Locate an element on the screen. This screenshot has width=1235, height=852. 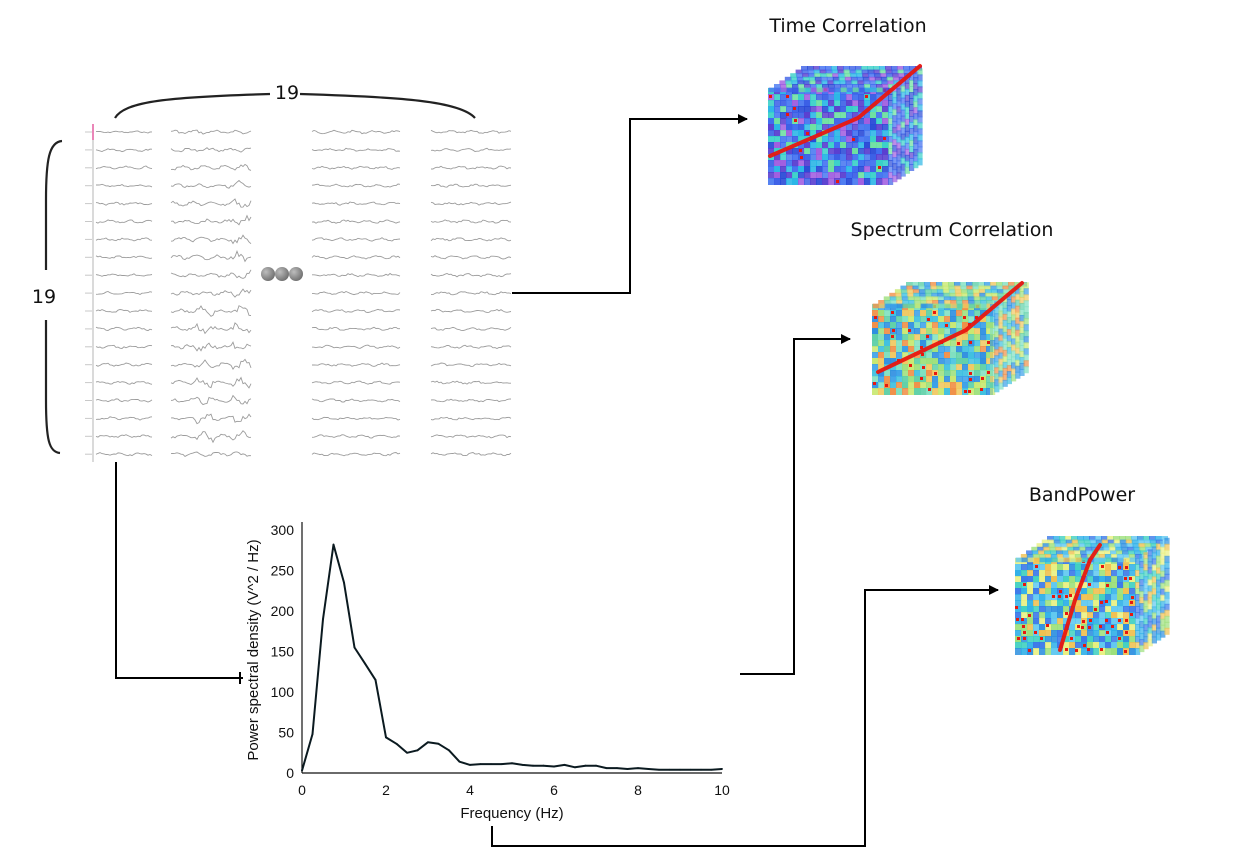
psd-series-line is located at coordinates (512, 657).